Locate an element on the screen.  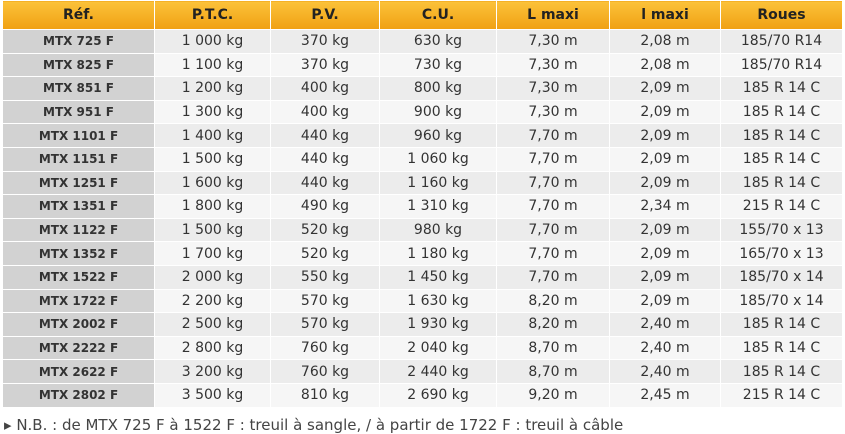
table-cell: 2 440 kg is located at coordinates (438, 371).